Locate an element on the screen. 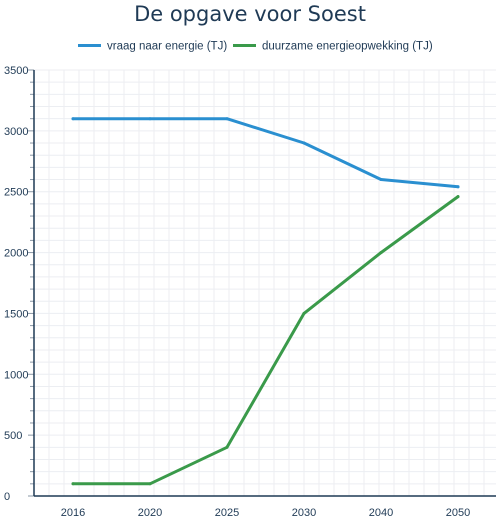  x-tick-label: 2016 is located at coordinates (73, 513).